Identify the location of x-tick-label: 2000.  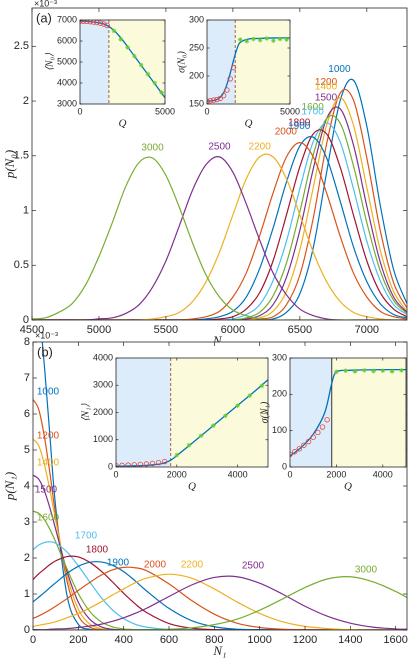
(177, 474).